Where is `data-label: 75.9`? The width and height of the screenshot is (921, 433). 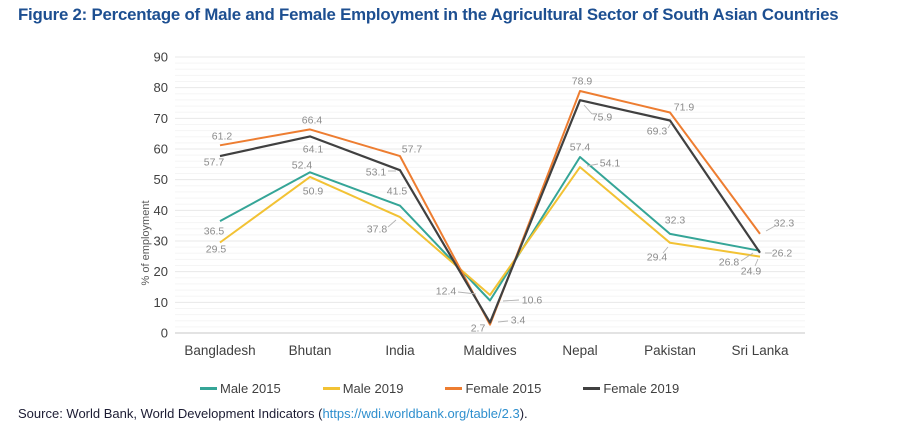
data-label: 75.9 is located at coordinates (602, 118).